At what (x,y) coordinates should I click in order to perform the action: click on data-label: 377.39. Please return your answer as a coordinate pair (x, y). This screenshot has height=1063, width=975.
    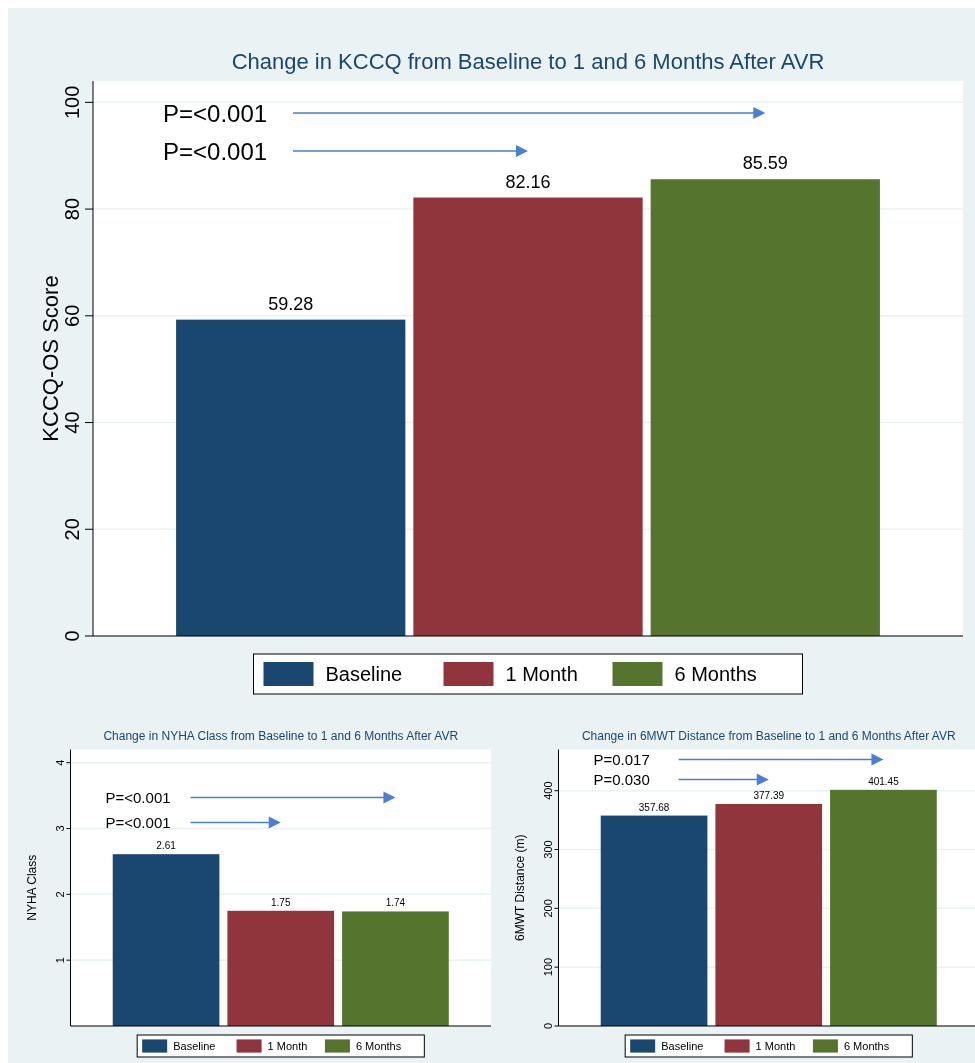
    Looking at the image, I should click on (769, 795).